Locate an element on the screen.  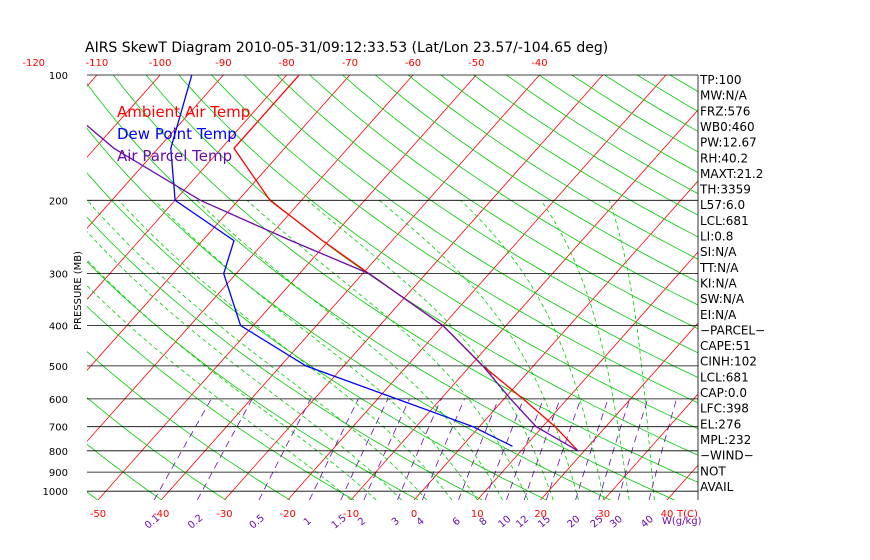
bottom-temp-tick-label: 10 is located at coordinates (477, 514).